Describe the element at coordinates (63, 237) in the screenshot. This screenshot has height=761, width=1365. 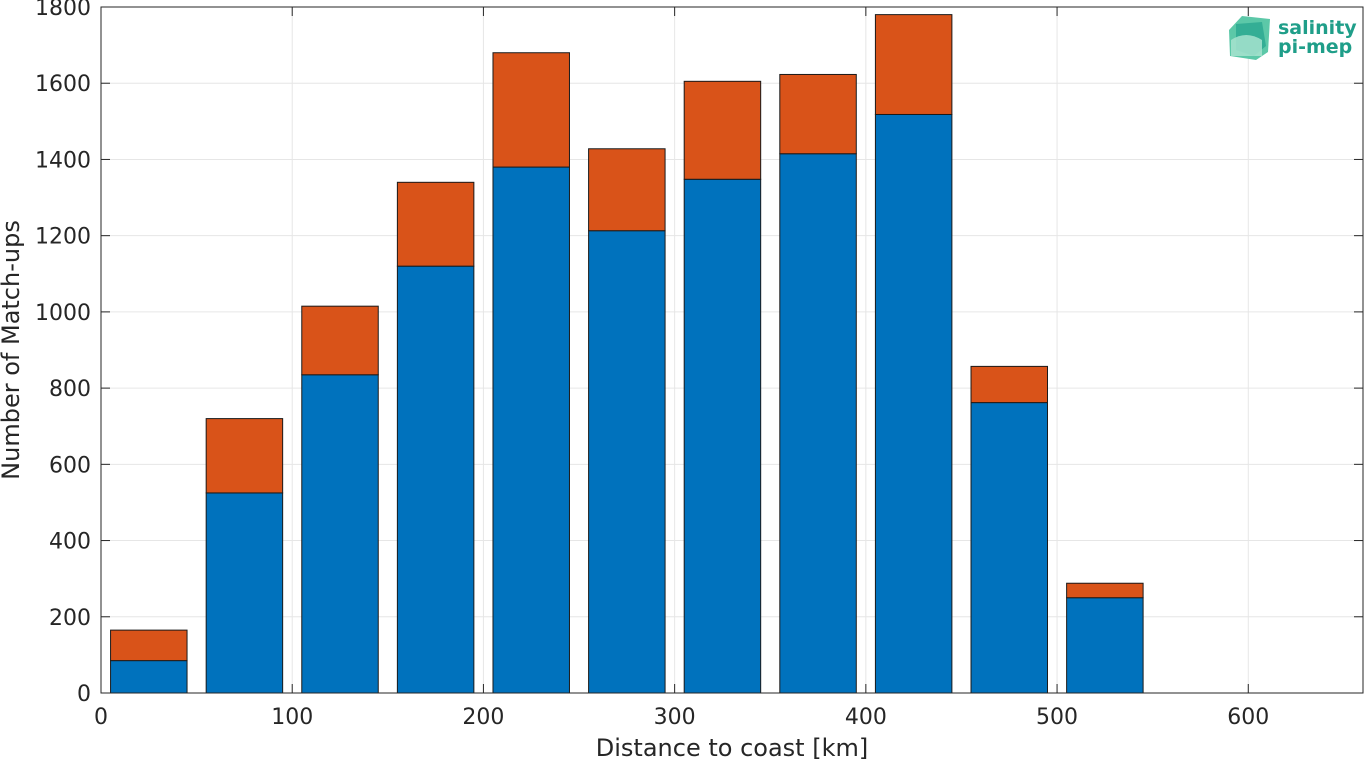
I see `y-tick-label: 1200` at that location.